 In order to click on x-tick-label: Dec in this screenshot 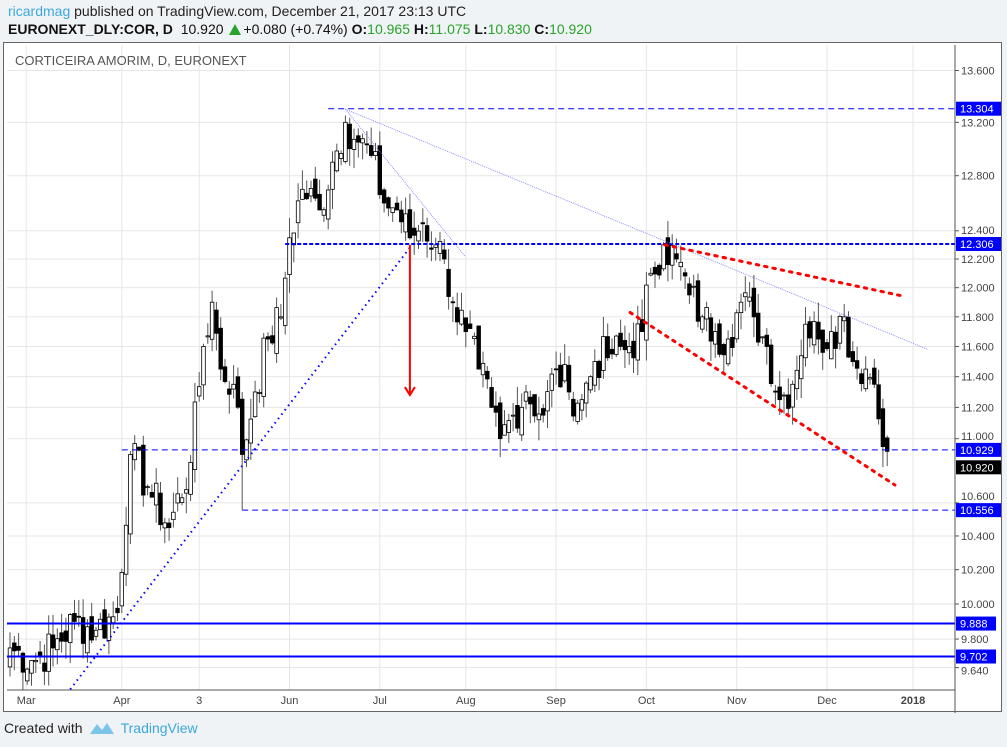, I will do `click(827, 701)`.